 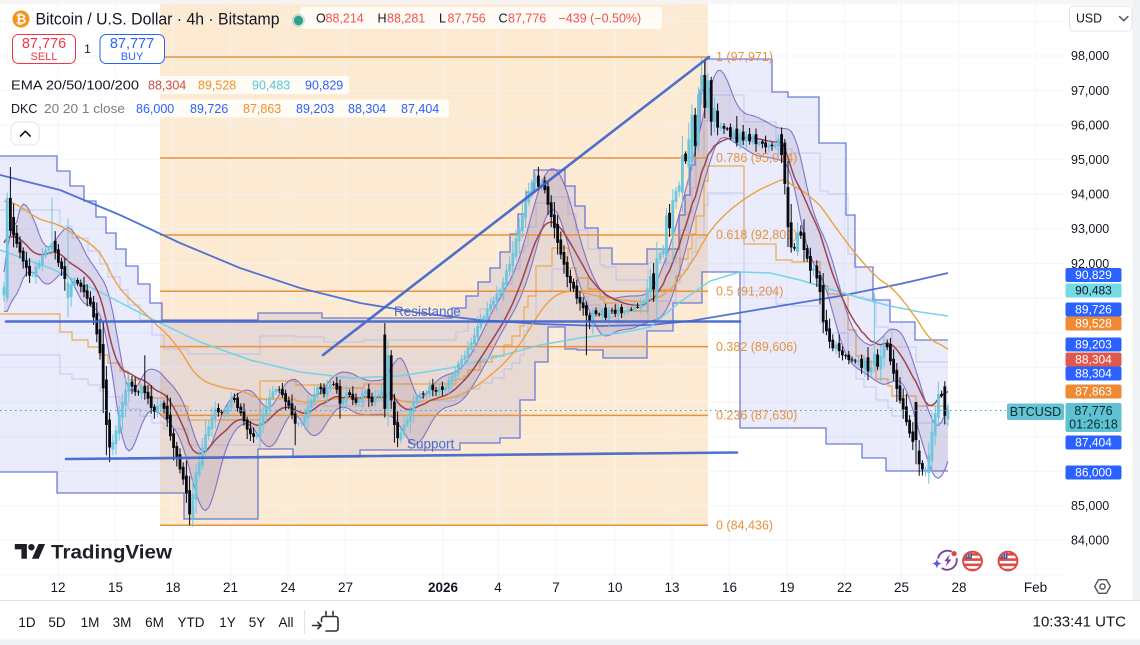 I want to click on svg-text: C, so click(x=503, y=19).